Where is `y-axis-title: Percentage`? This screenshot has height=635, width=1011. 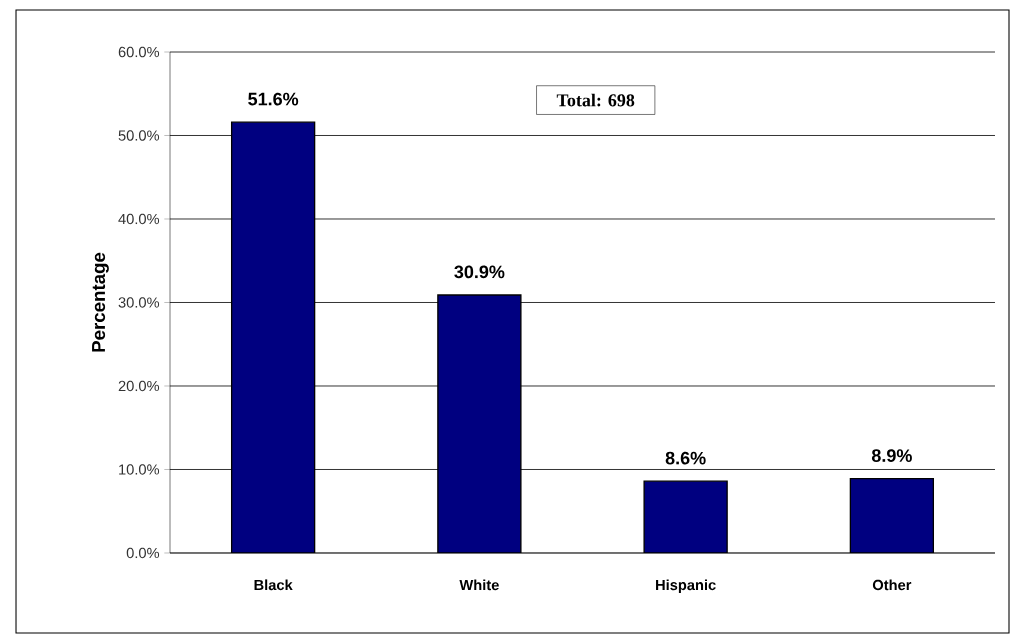 y-axis-title: Percentage is located at coordinates (100, 302).